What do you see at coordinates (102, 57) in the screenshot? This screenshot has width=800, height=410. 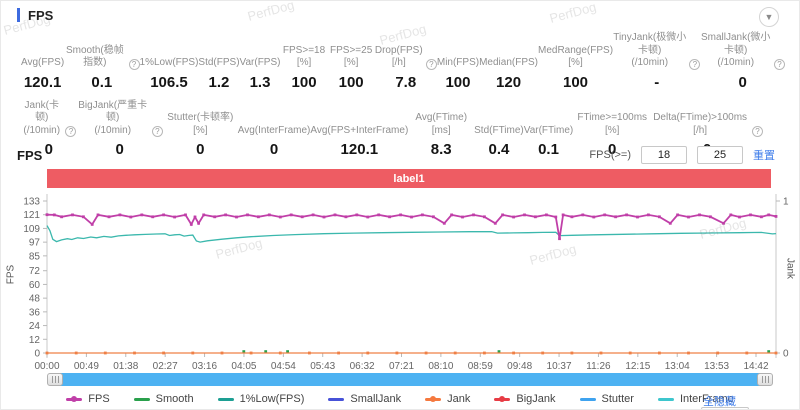 I see `stat-label: Smooth(稳帧指数)?` at bounding box center [102, 57].